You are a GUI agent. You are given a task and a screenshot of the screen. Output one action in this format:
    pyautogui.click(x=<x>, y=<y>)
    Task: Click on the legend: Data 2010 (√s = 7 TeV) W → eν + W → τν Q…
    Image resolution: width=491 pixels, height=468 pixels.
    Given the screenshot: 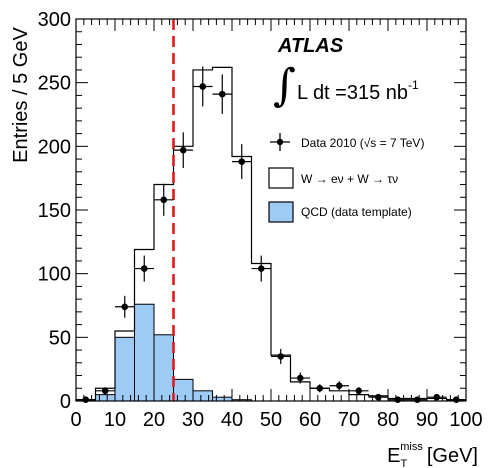 What is the action you would take?
    pyautogui.click(x=346, y=178)
    